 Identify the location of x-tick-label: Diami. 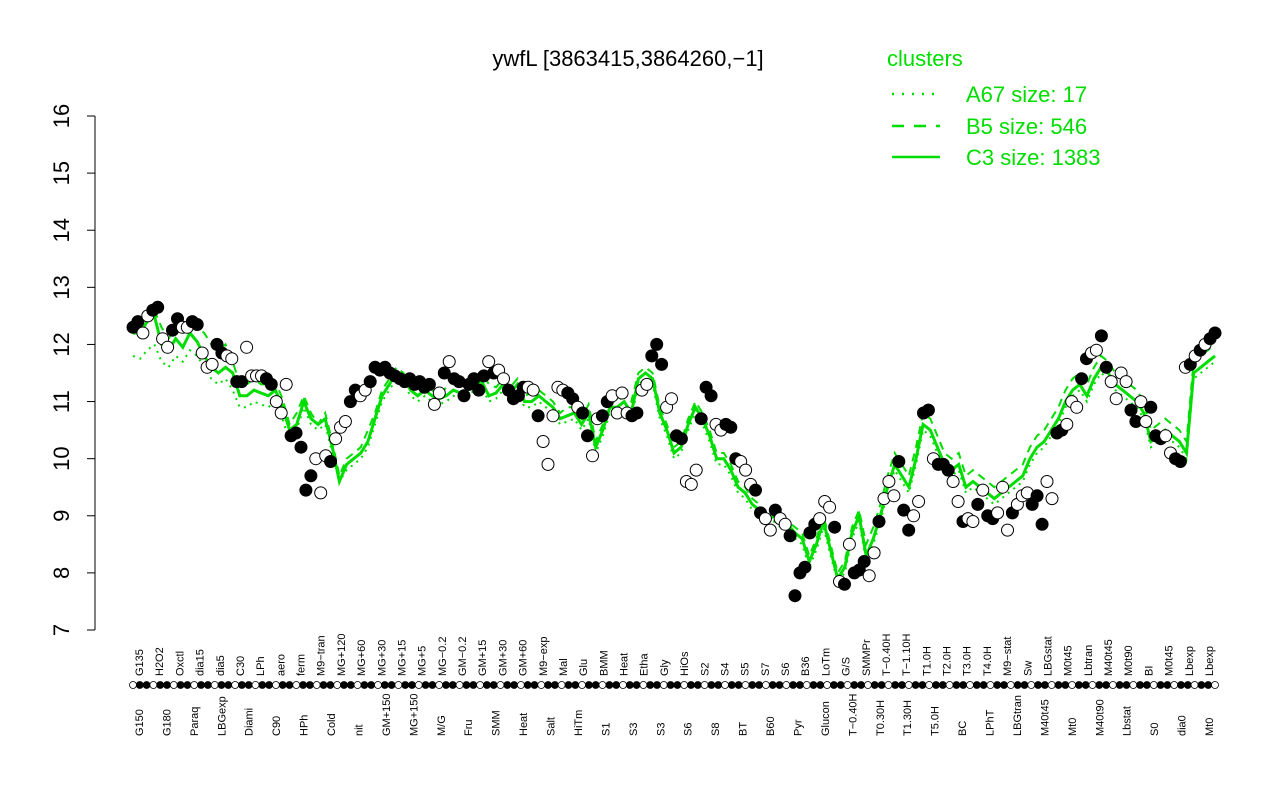
(250, 722).